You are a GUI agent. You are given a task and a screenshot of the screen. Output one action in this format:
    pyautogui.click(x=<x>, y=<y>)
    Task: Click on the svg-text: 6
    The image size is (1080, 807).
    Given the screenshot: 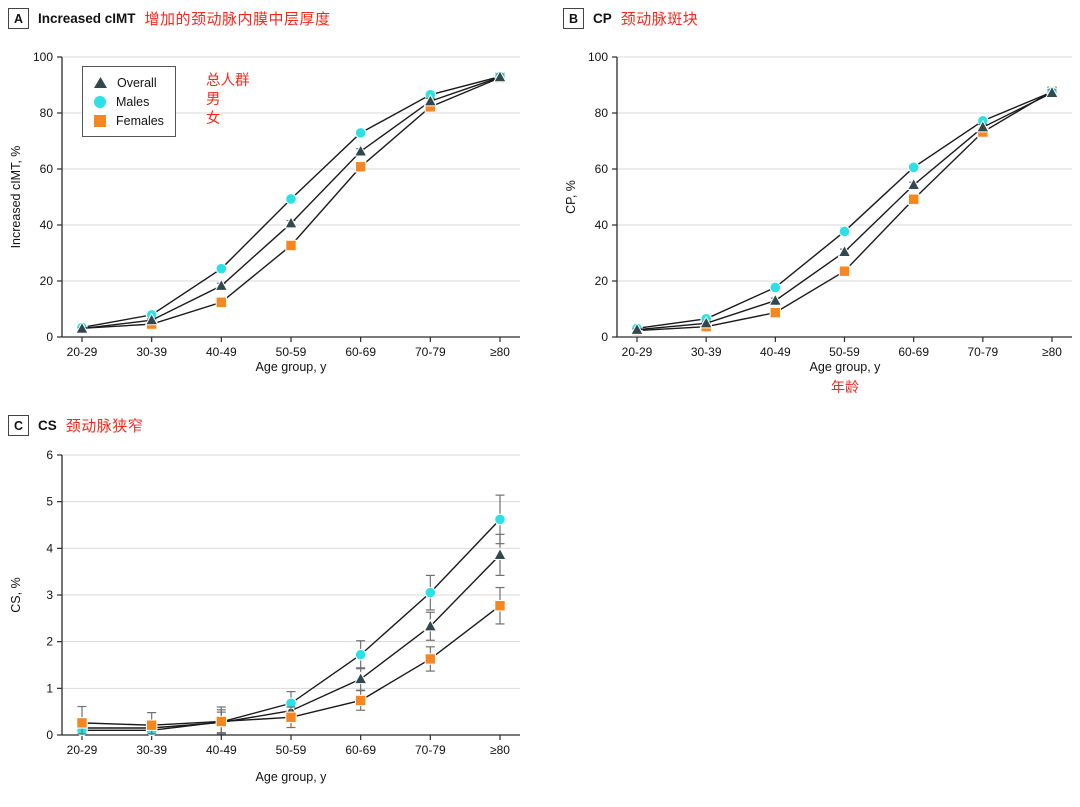 What is the action you would take?
    pyautogui.click(x=49, y=455)
    